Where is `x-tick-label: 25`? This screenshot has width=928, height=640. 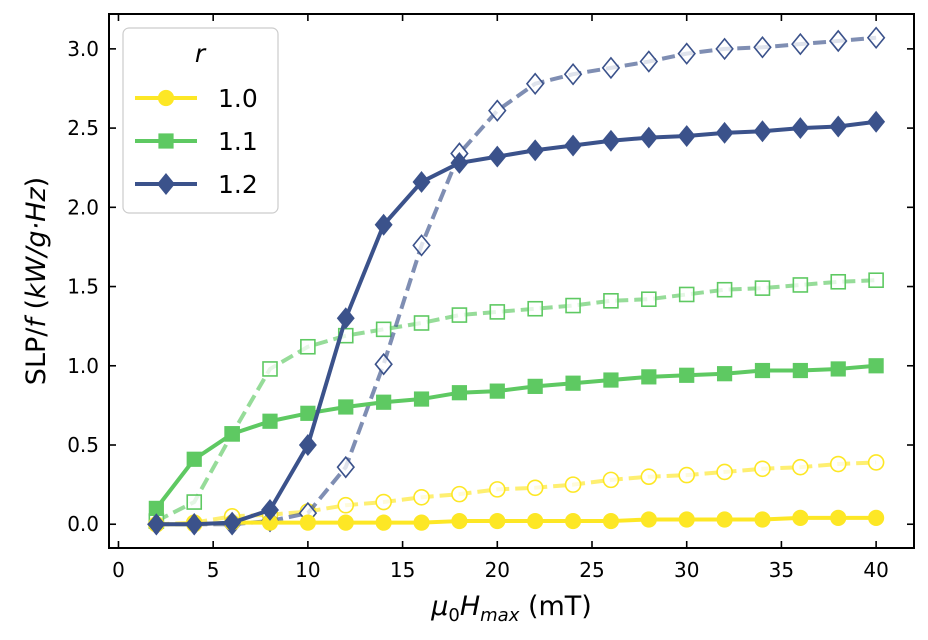 x-tick-label: 25 is located at coordinates (591, 570).